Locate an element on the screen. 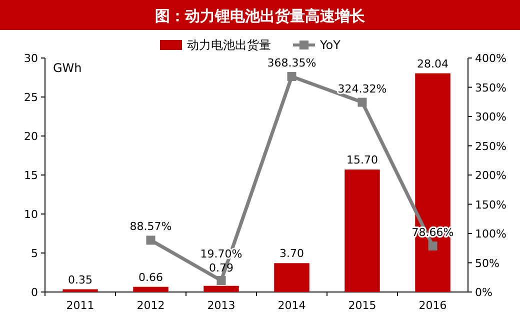 The width and height of the screenshot is (520, 335). data-label: 0.79 is located at coordinates (221, 267).